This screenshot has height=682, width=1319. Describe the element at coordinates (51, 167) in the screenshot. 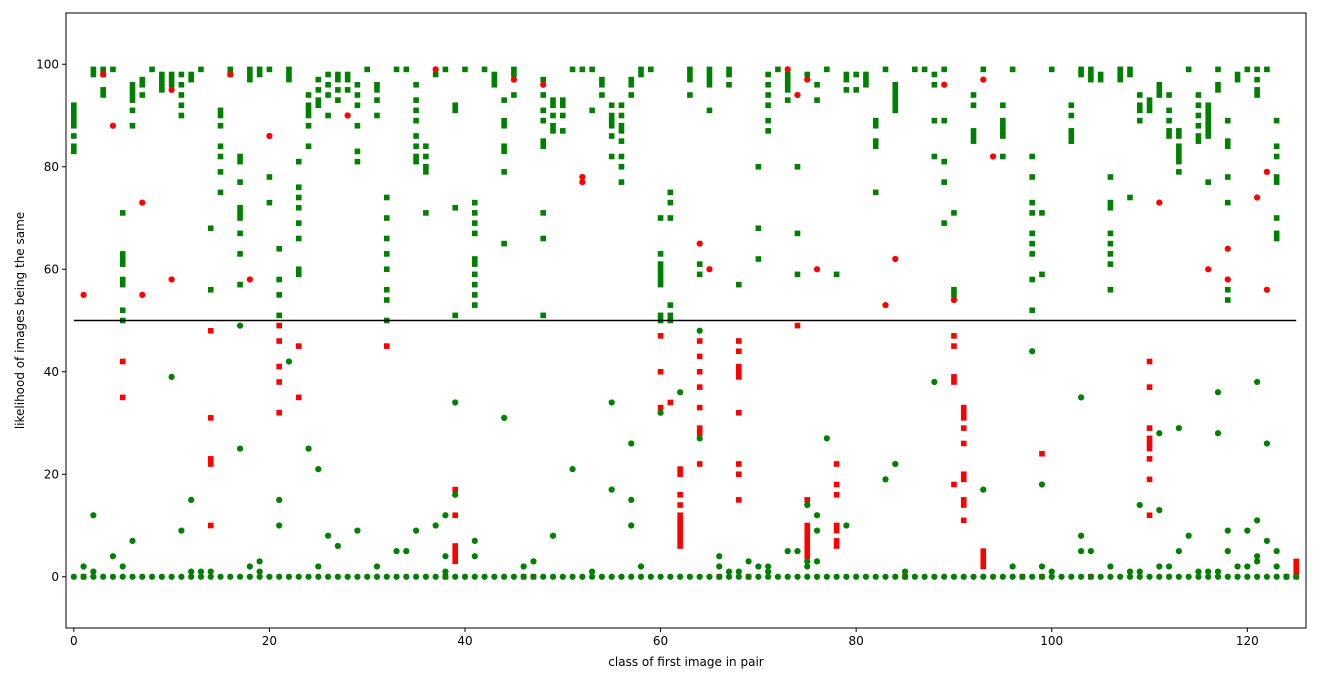

I see `y-tick-label: 80` at that location.